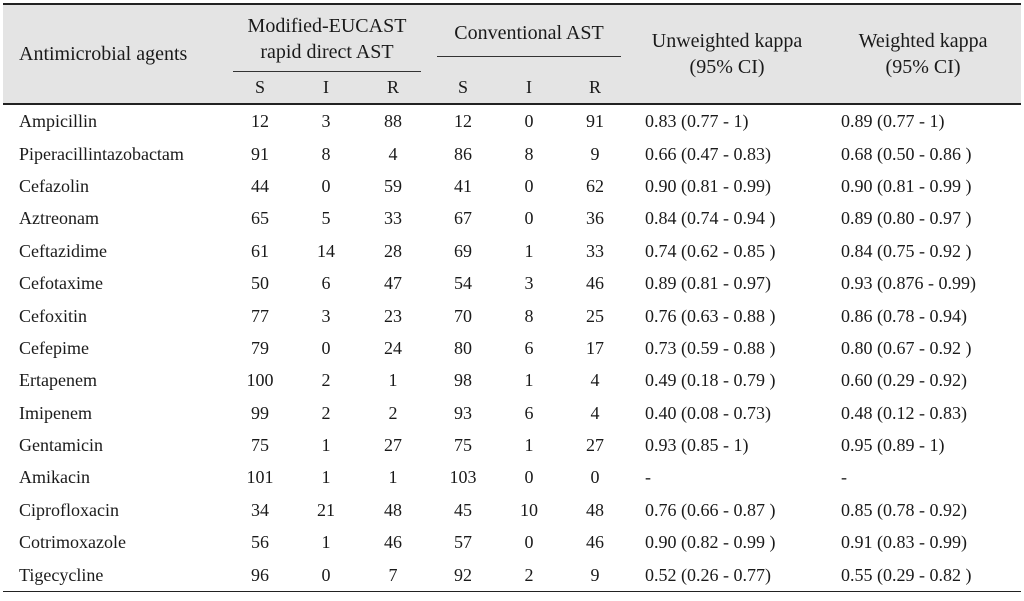  I want to click on modified-r-cell: 24, so click(393, 347).